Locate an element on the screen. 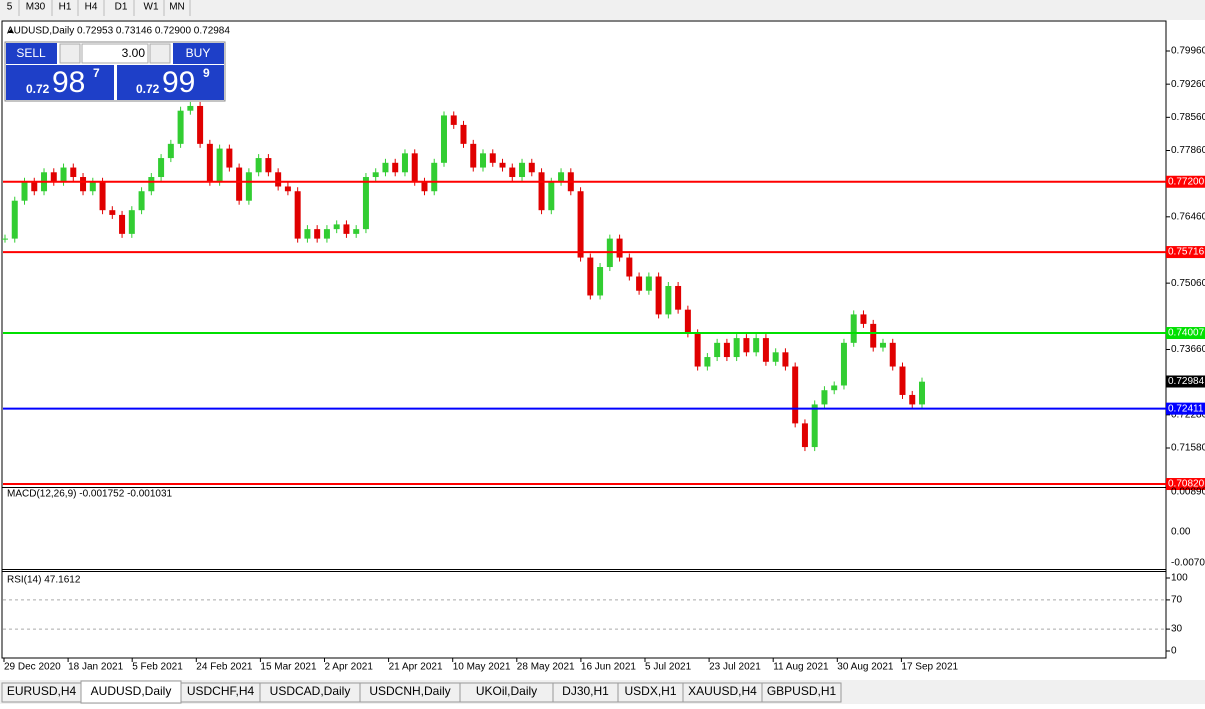 The image size is (1205, 709). timeframe-button: D1 is located at coordinates (121, 7).